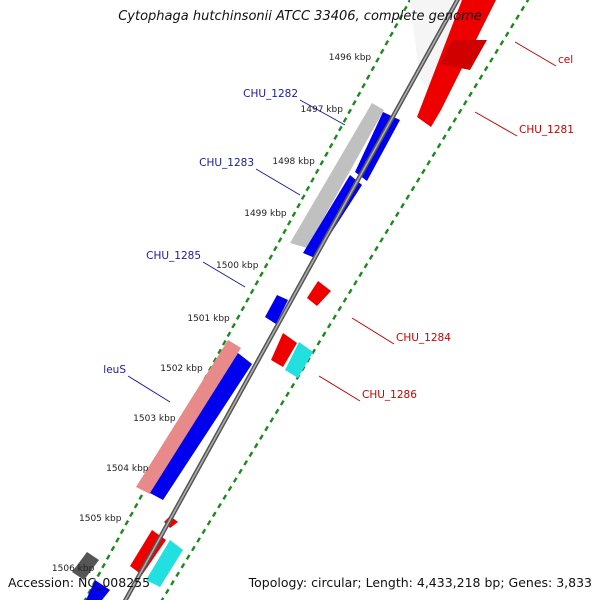  What do you see at coordinates (319, 293) in the screenshot?
I see `chu1284-gene-block` at bounding box center [319, 293].